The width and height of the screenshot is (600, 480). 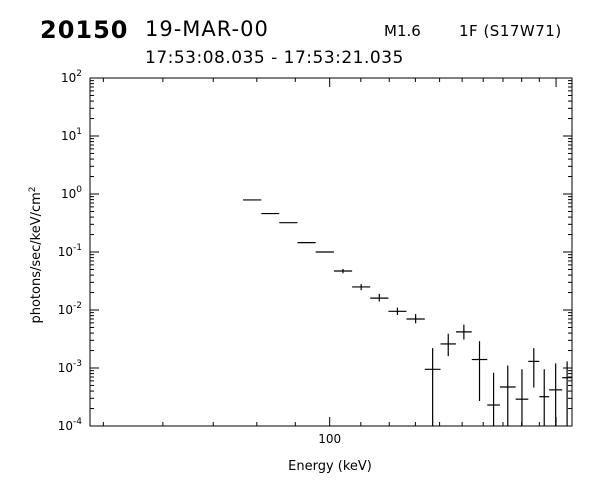 I want to click on event-id: 20150, so click(x=84, y=30).